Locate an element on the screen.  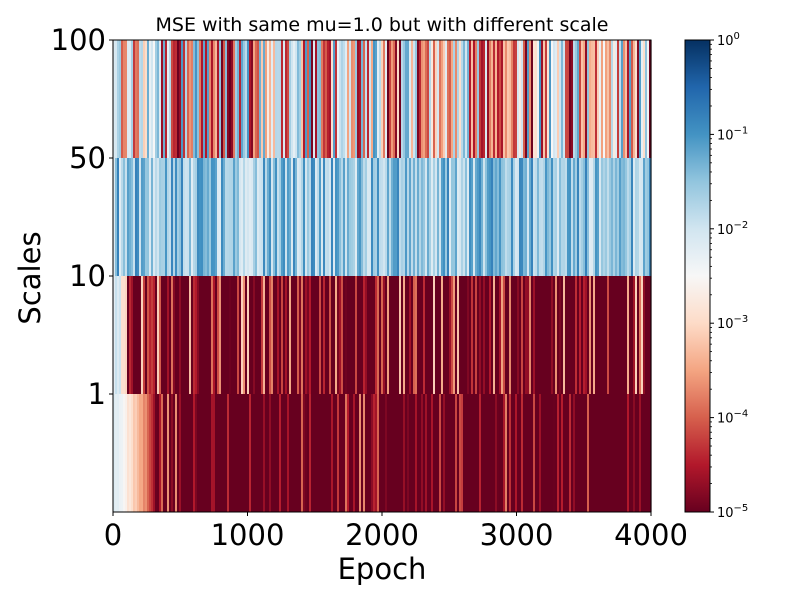
x-axis: 0 1000 2000 3000 4000 is located at coordinates (396, 532).